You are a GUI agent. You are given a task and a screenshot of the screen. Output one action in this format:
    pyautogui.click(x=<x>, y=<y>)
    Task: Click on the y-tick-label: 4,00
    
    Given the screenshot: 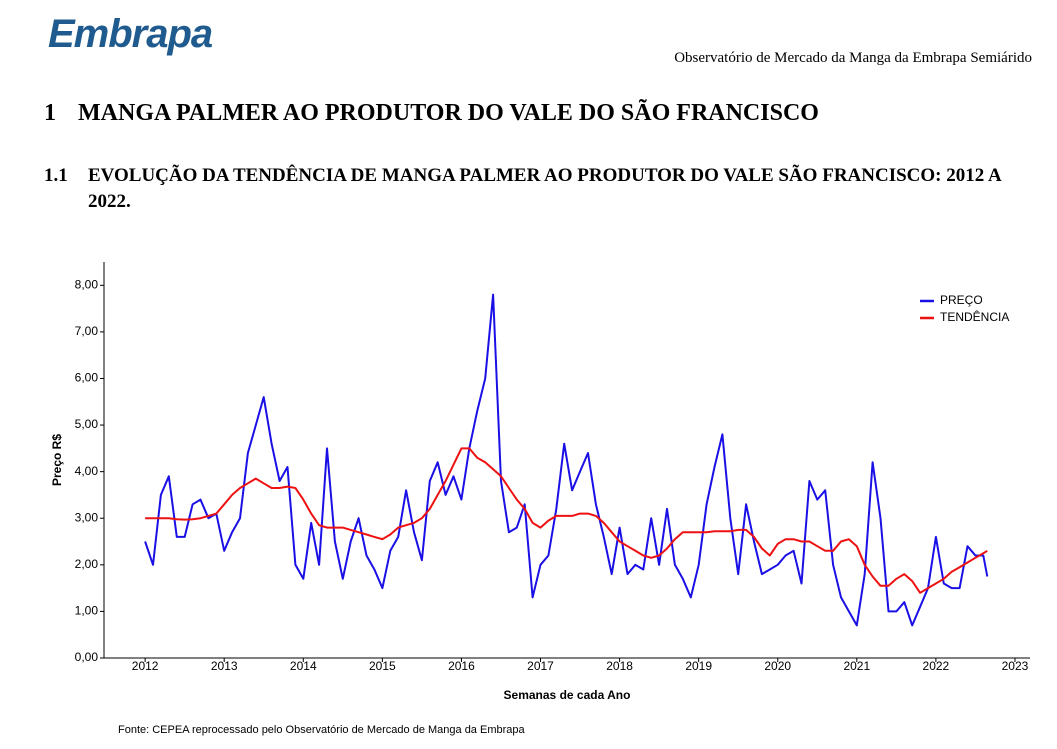 What is the action you would take?
    pyautogui.click(x=87, y=471)
    